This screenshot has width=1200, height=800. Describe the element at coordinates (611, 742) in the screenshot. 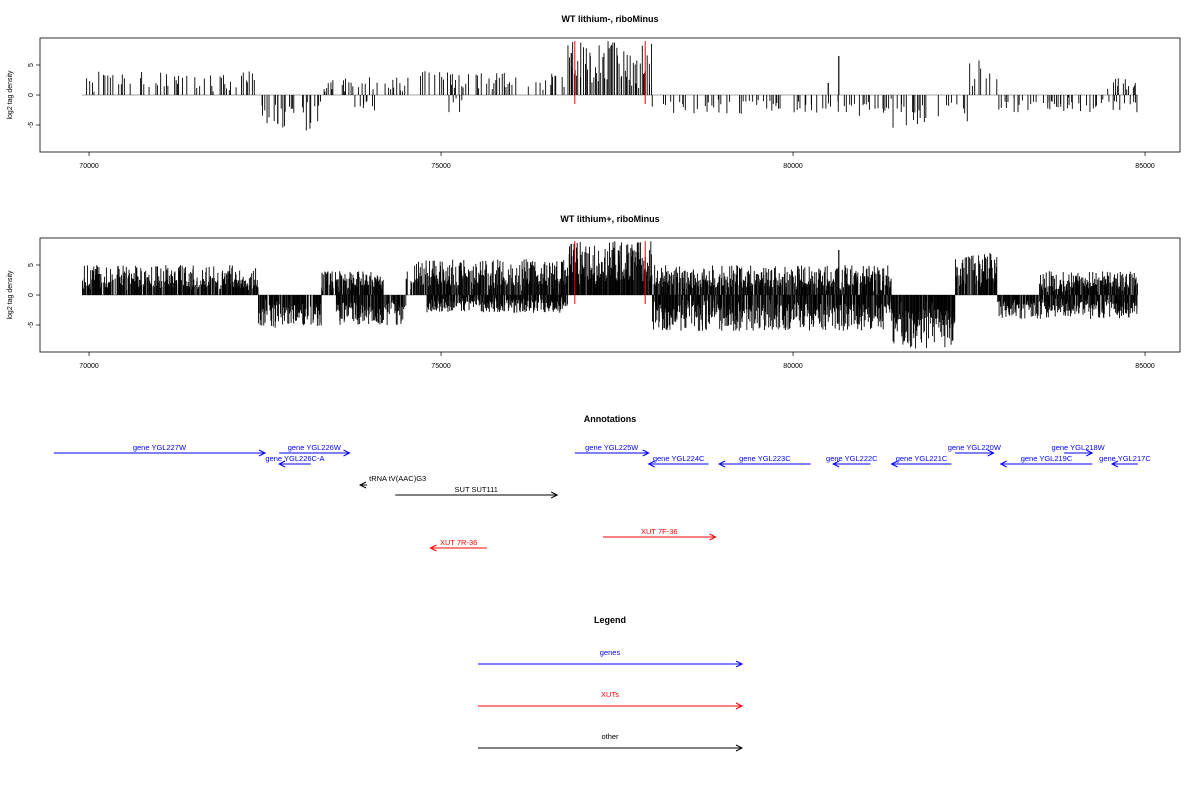

I see `legend-item-other: other` at that location.